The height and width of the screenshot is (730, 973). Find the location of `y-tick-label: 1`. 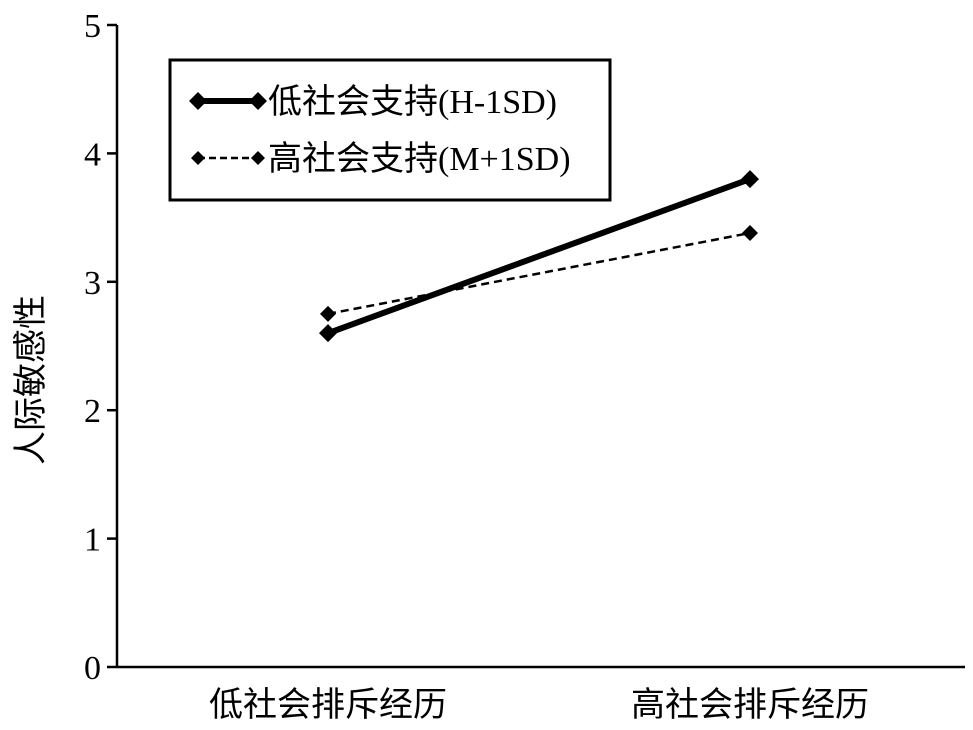

y-tick-label: 1 is located at coordinates (92, 540).